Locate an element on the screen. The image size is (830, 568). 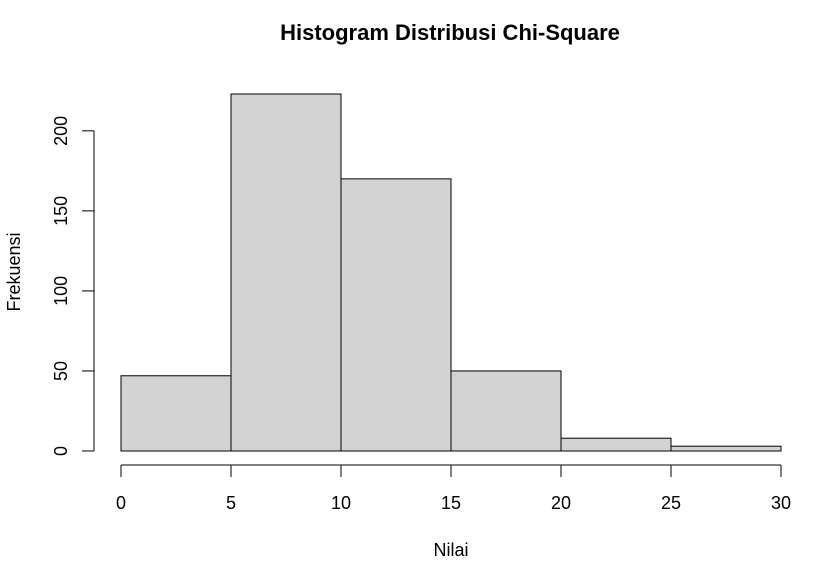
x-tick-label-6: 30 is located at coordinates (781, 503).